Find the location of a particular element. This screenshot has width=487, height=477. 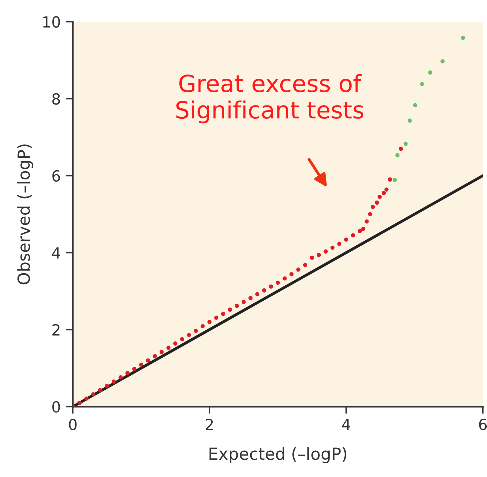

annotation: Great excess of Significant tests is located at coordinates (270, 99).